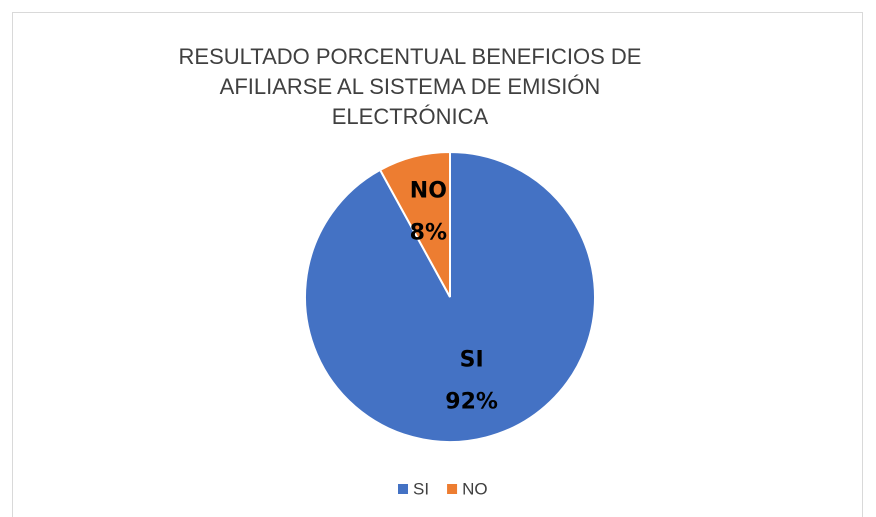  I want to click on pie-slice, so click(414, 224).